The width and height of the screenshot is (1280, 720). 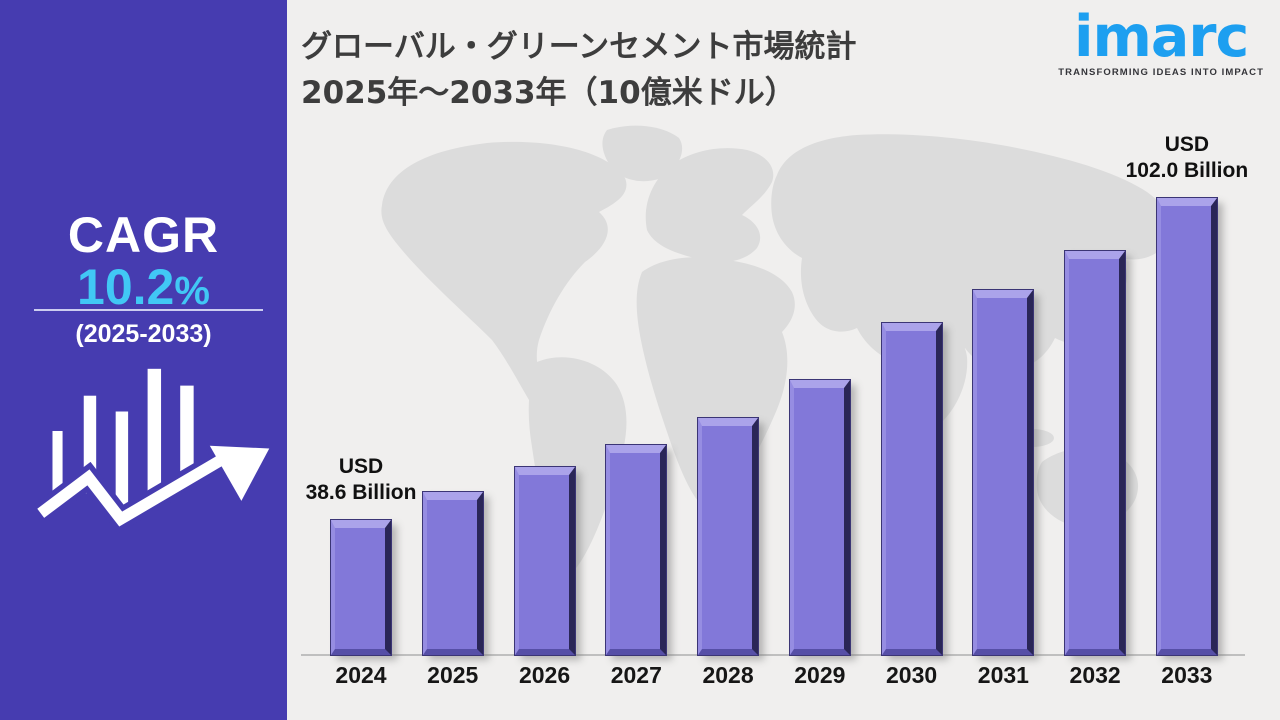 What do you see at coordinates (452, 406) in the screenshot?
I see `bar-column-2025: 2025` at bounding box center [452, 406].